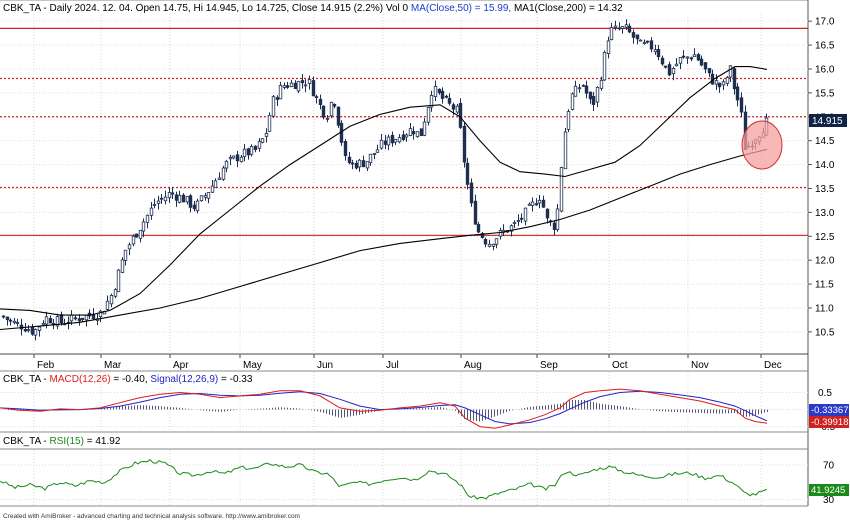 The height and width of the screenshot is (521, 850). I want to click on price-tick-label: 12.0, so click(825, 261).